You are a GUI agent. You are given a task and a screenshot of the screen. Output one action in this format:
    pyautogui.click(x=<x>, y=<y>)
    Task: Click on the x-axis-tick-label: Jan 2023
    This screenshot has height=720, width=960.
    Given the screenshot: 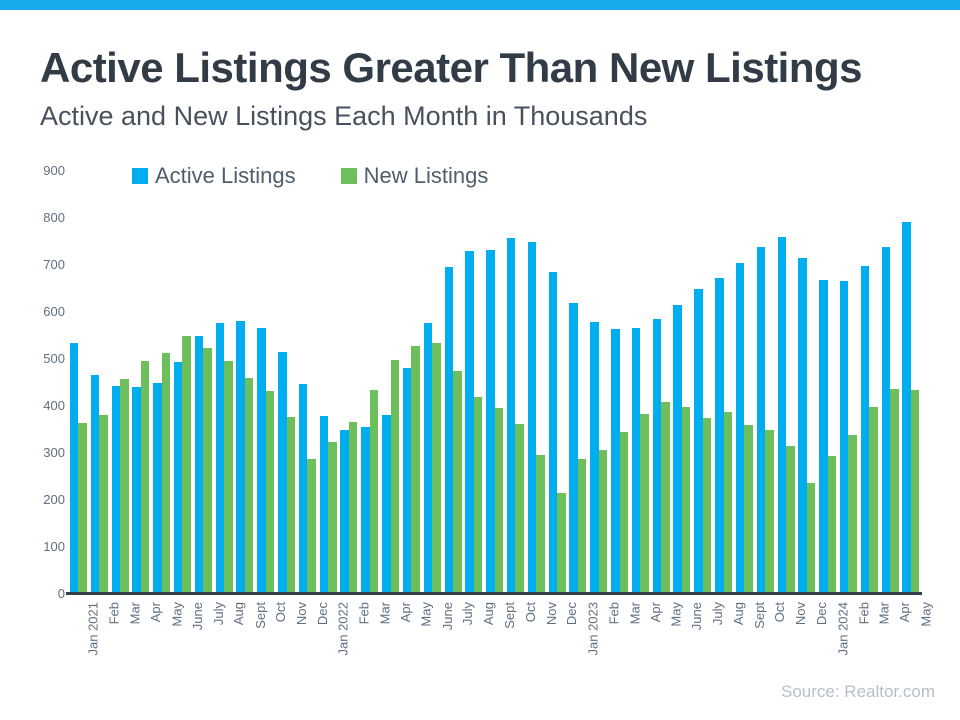 What is the action you would take?
    pyautogui.click(x=593, y=629)
    